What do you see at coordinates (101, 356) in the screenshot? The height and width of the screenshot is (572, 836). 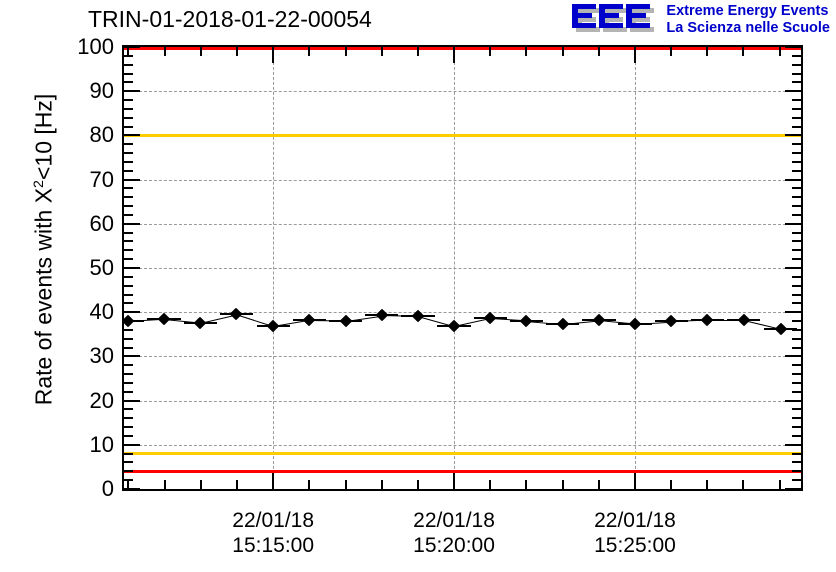 I see `y-tick-label: 30` at bounding box center [101, 356].